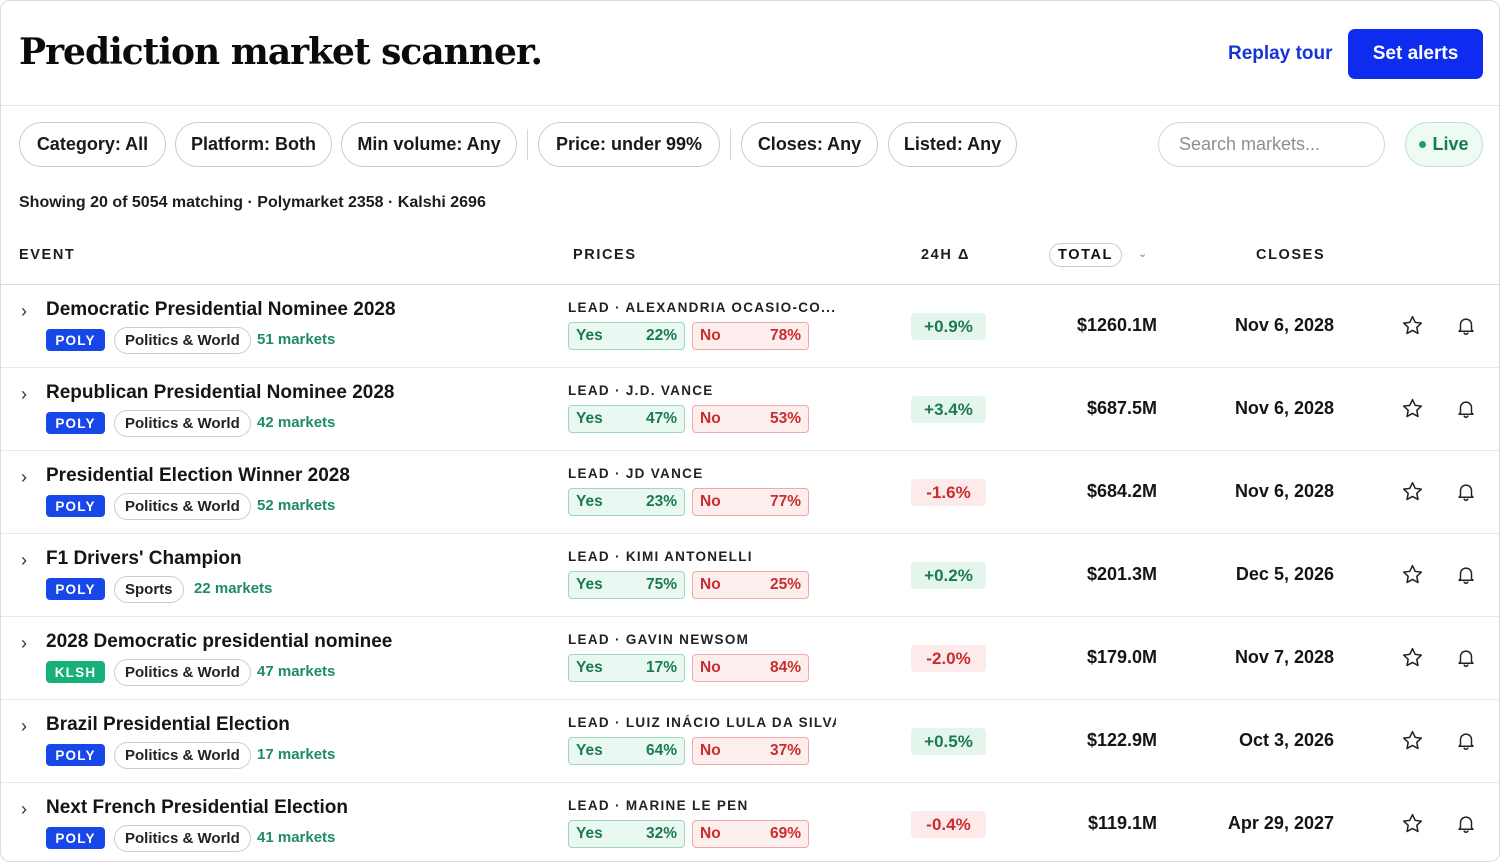 This screenshot has height=862, width=1500. What do you see at coordinates (1121, 740) in the screenshot?
I see `total-volume: $122.9M` at bounding box center [1121, 740].